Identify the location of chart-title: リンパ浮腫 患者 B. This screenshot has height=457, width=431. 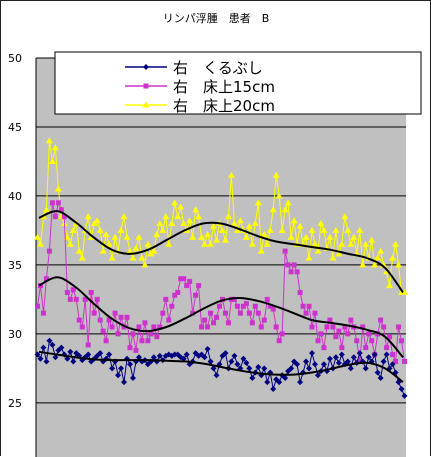
(216, 18).